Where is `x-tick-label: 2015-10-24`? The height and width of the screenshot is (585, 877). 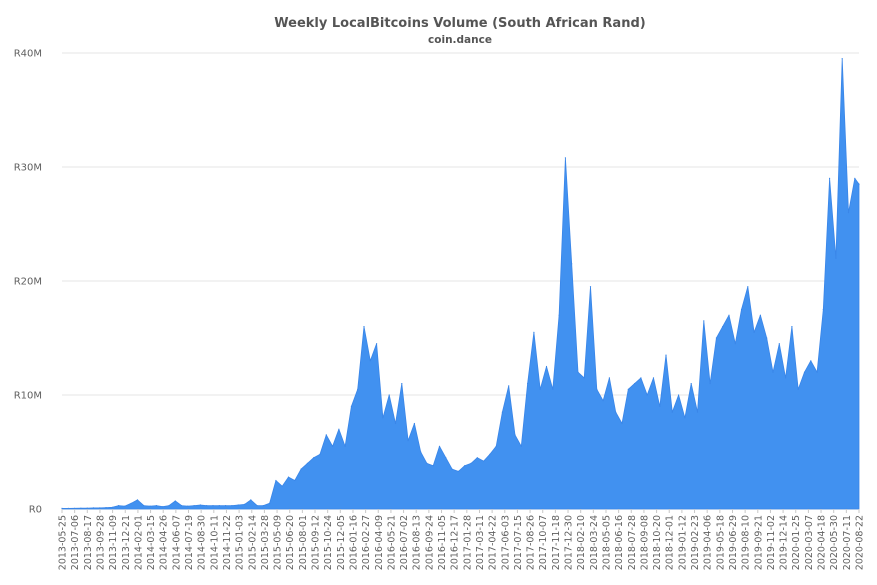 x-tick-label: 2015-10-24 is located at coordinates (328, 542).